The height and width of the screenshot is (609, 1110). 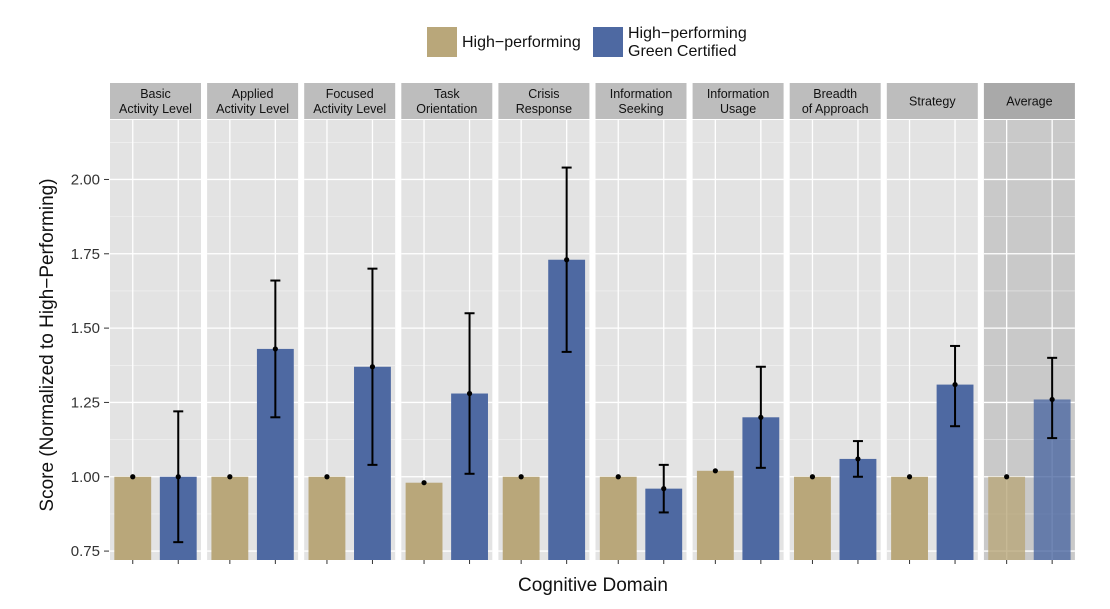 I want to click on y-tick-label: 1.00, so click(x=85, y=477).